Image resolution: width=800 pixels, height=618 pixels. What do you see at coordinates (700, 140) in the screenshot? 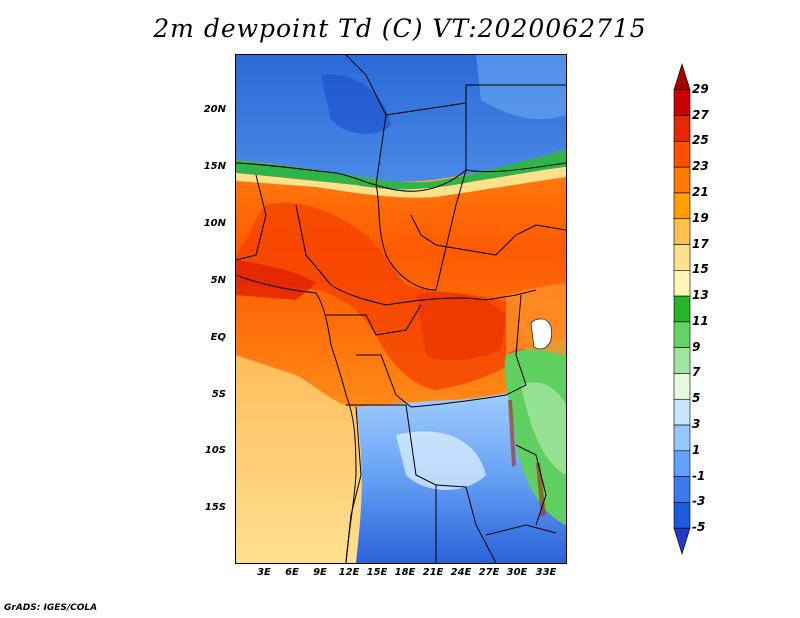
I see `colorbar-label: 25` at bounding box center [700, 140].